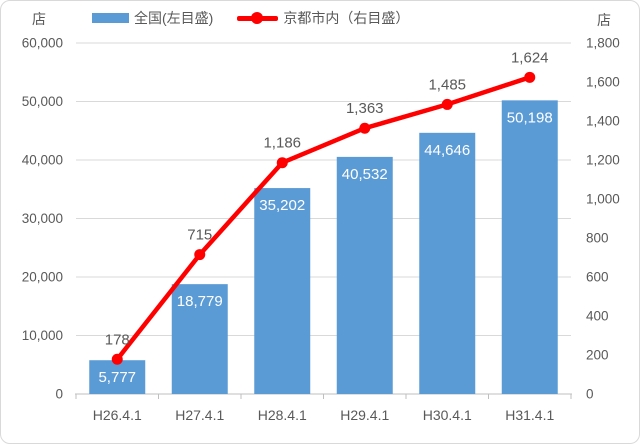 The image size is (640, 444). I want to click on legend-item-0: 全国(左目盛), so click(152, 18).